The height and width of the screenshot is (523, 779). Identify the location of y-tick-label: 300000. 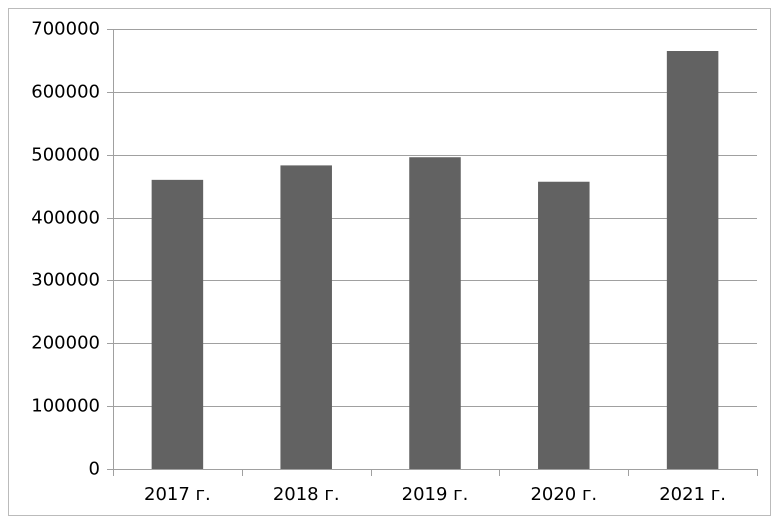
(65, 280).